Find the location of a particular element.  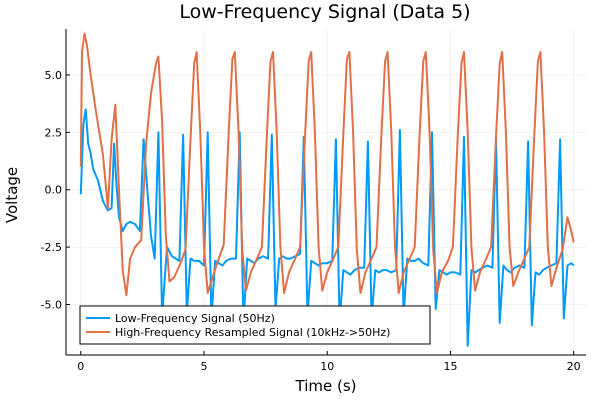

x-tick-label: 0 is located at coordinates (80, 366).